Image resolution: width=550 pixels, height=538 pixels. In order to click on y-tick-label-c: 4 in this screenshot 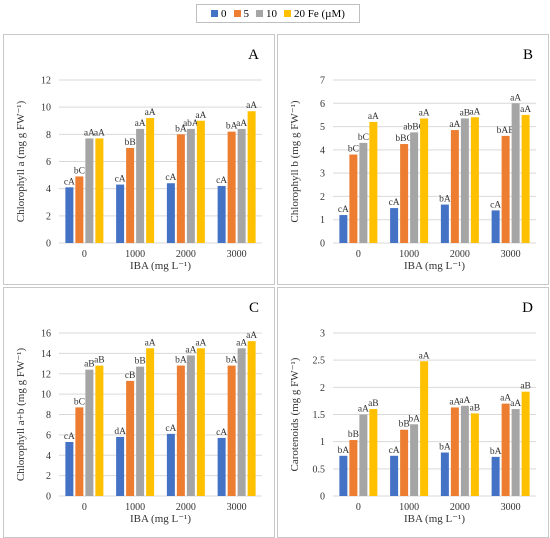, I will do `click(48, 456)`.